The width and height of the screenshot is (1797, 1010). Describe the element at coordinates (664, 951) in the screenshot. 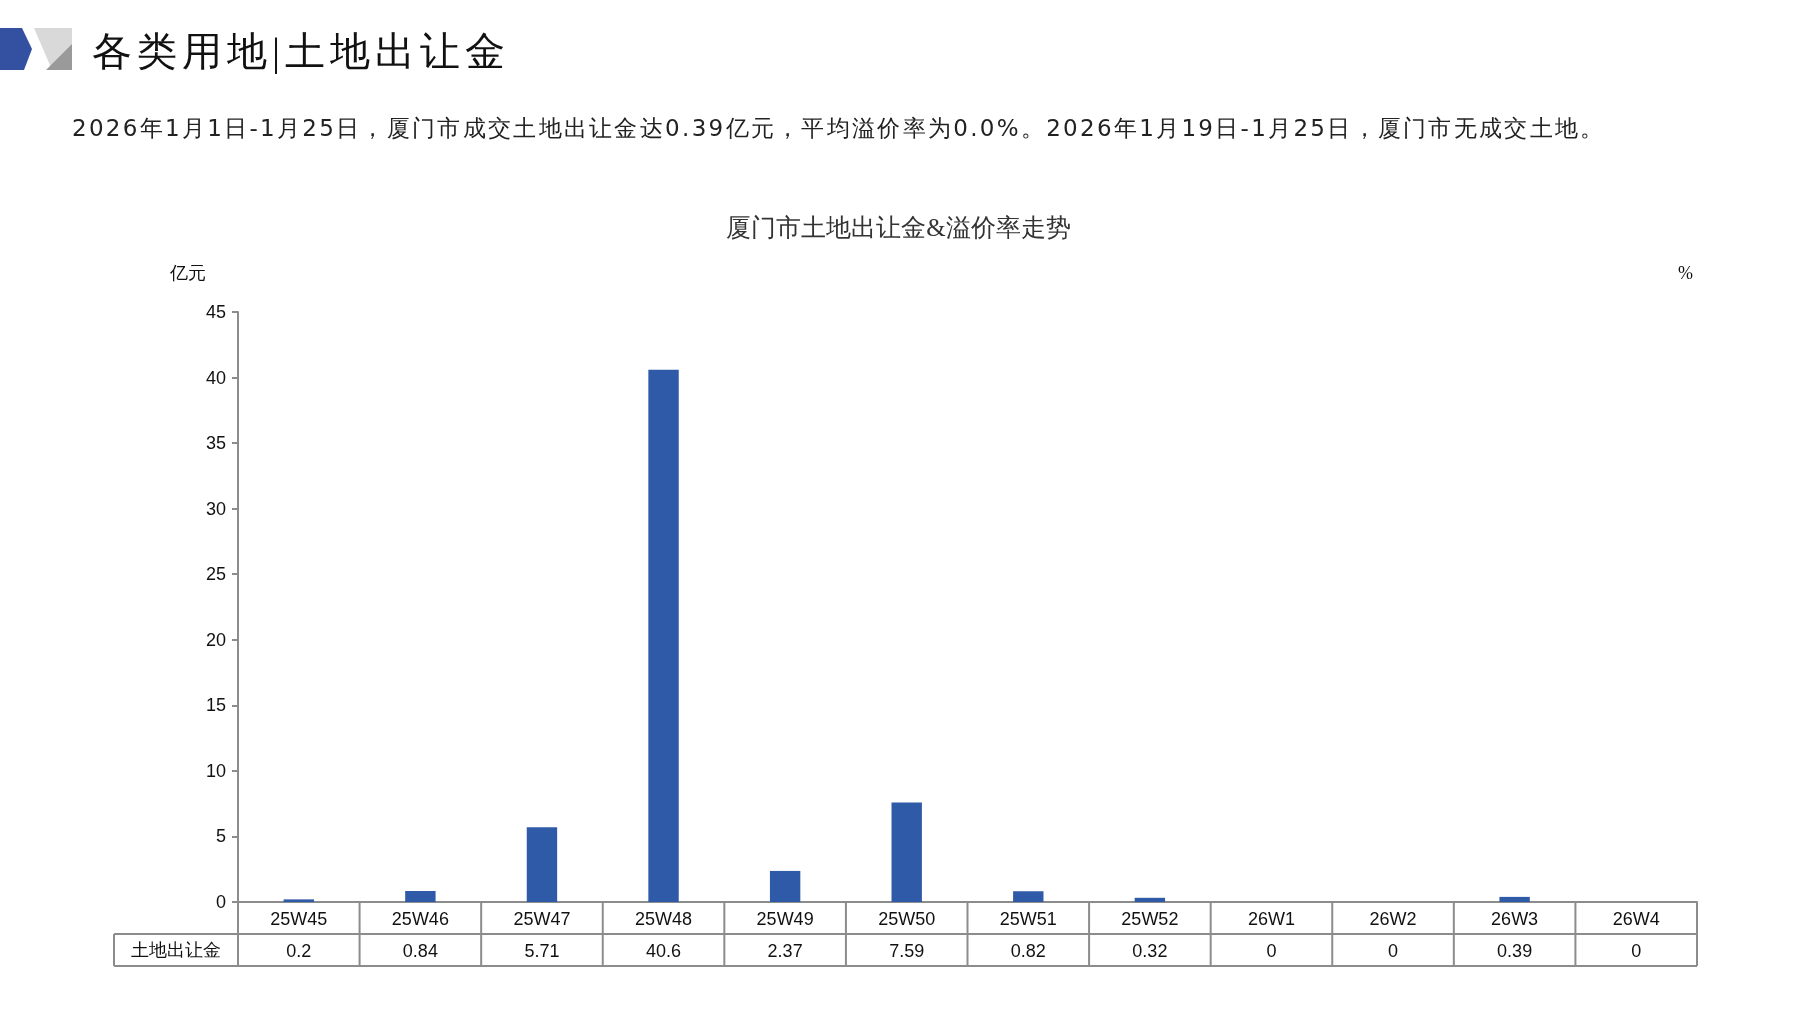

I see `data-label: 40.6` at that location.